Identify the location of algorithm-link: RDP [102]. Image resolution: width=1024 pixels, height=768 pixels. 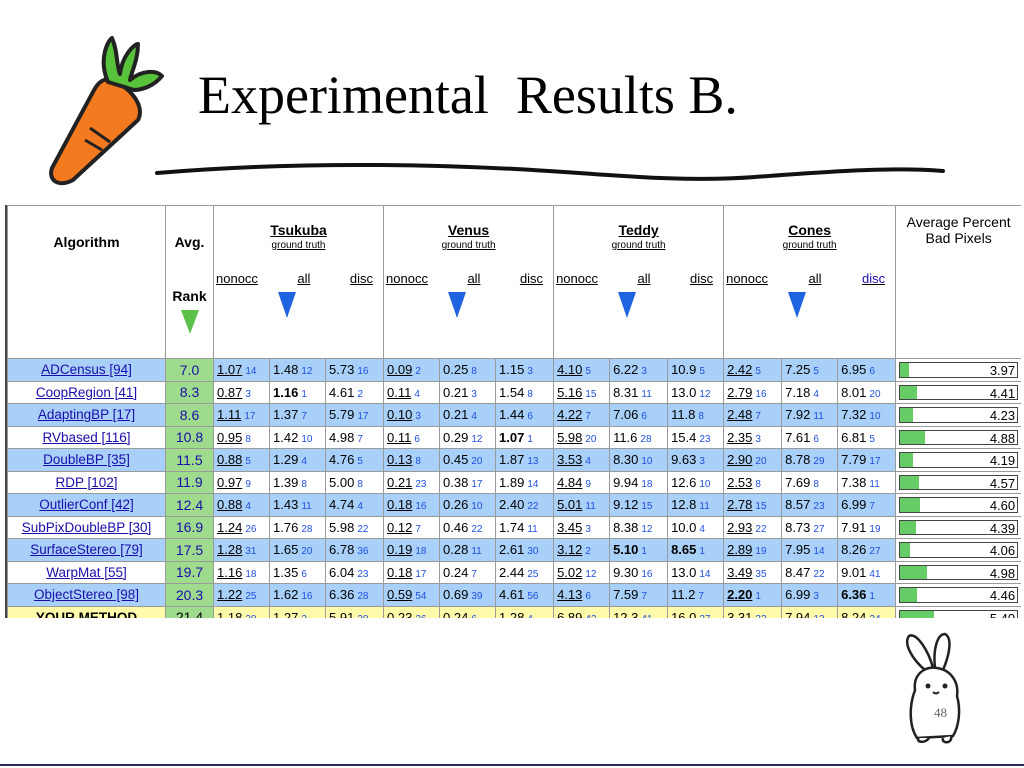
(86, 482).